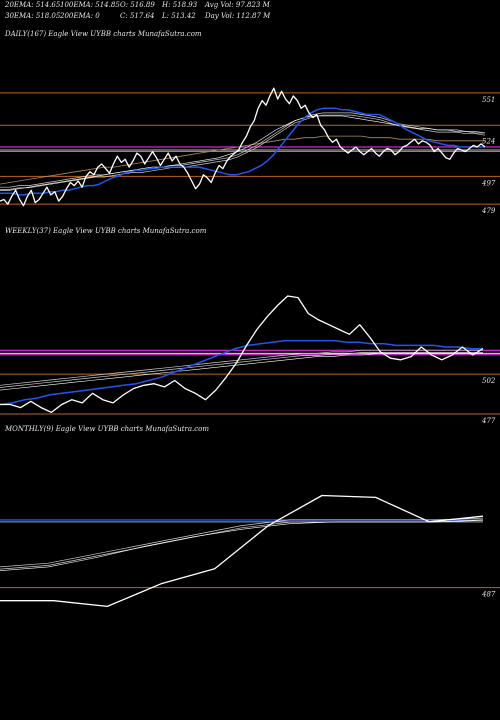 The height and width of the screenshot is (720, 500). I want to click on stat-open: O: 516.89, so click(137, 5).